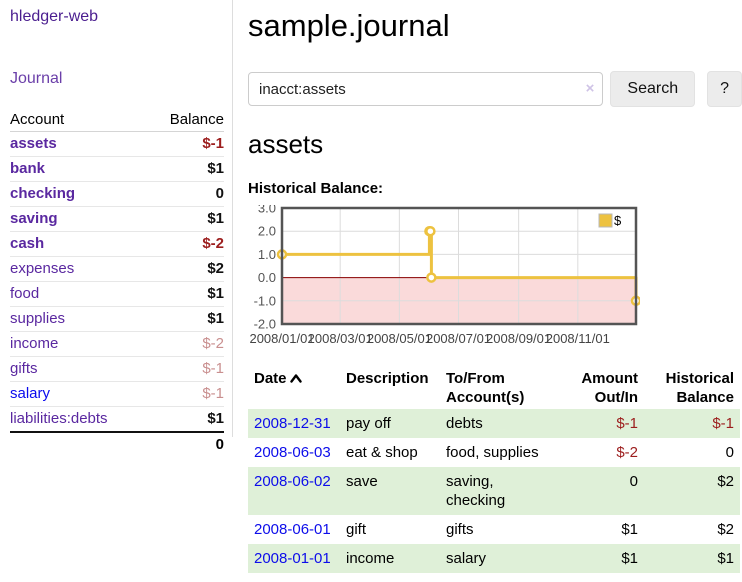 The height and width of the screenshot is (582, 742). I want to click on transaction-row: 2008-01-01 income salary $1 $1, so click(494, 558).